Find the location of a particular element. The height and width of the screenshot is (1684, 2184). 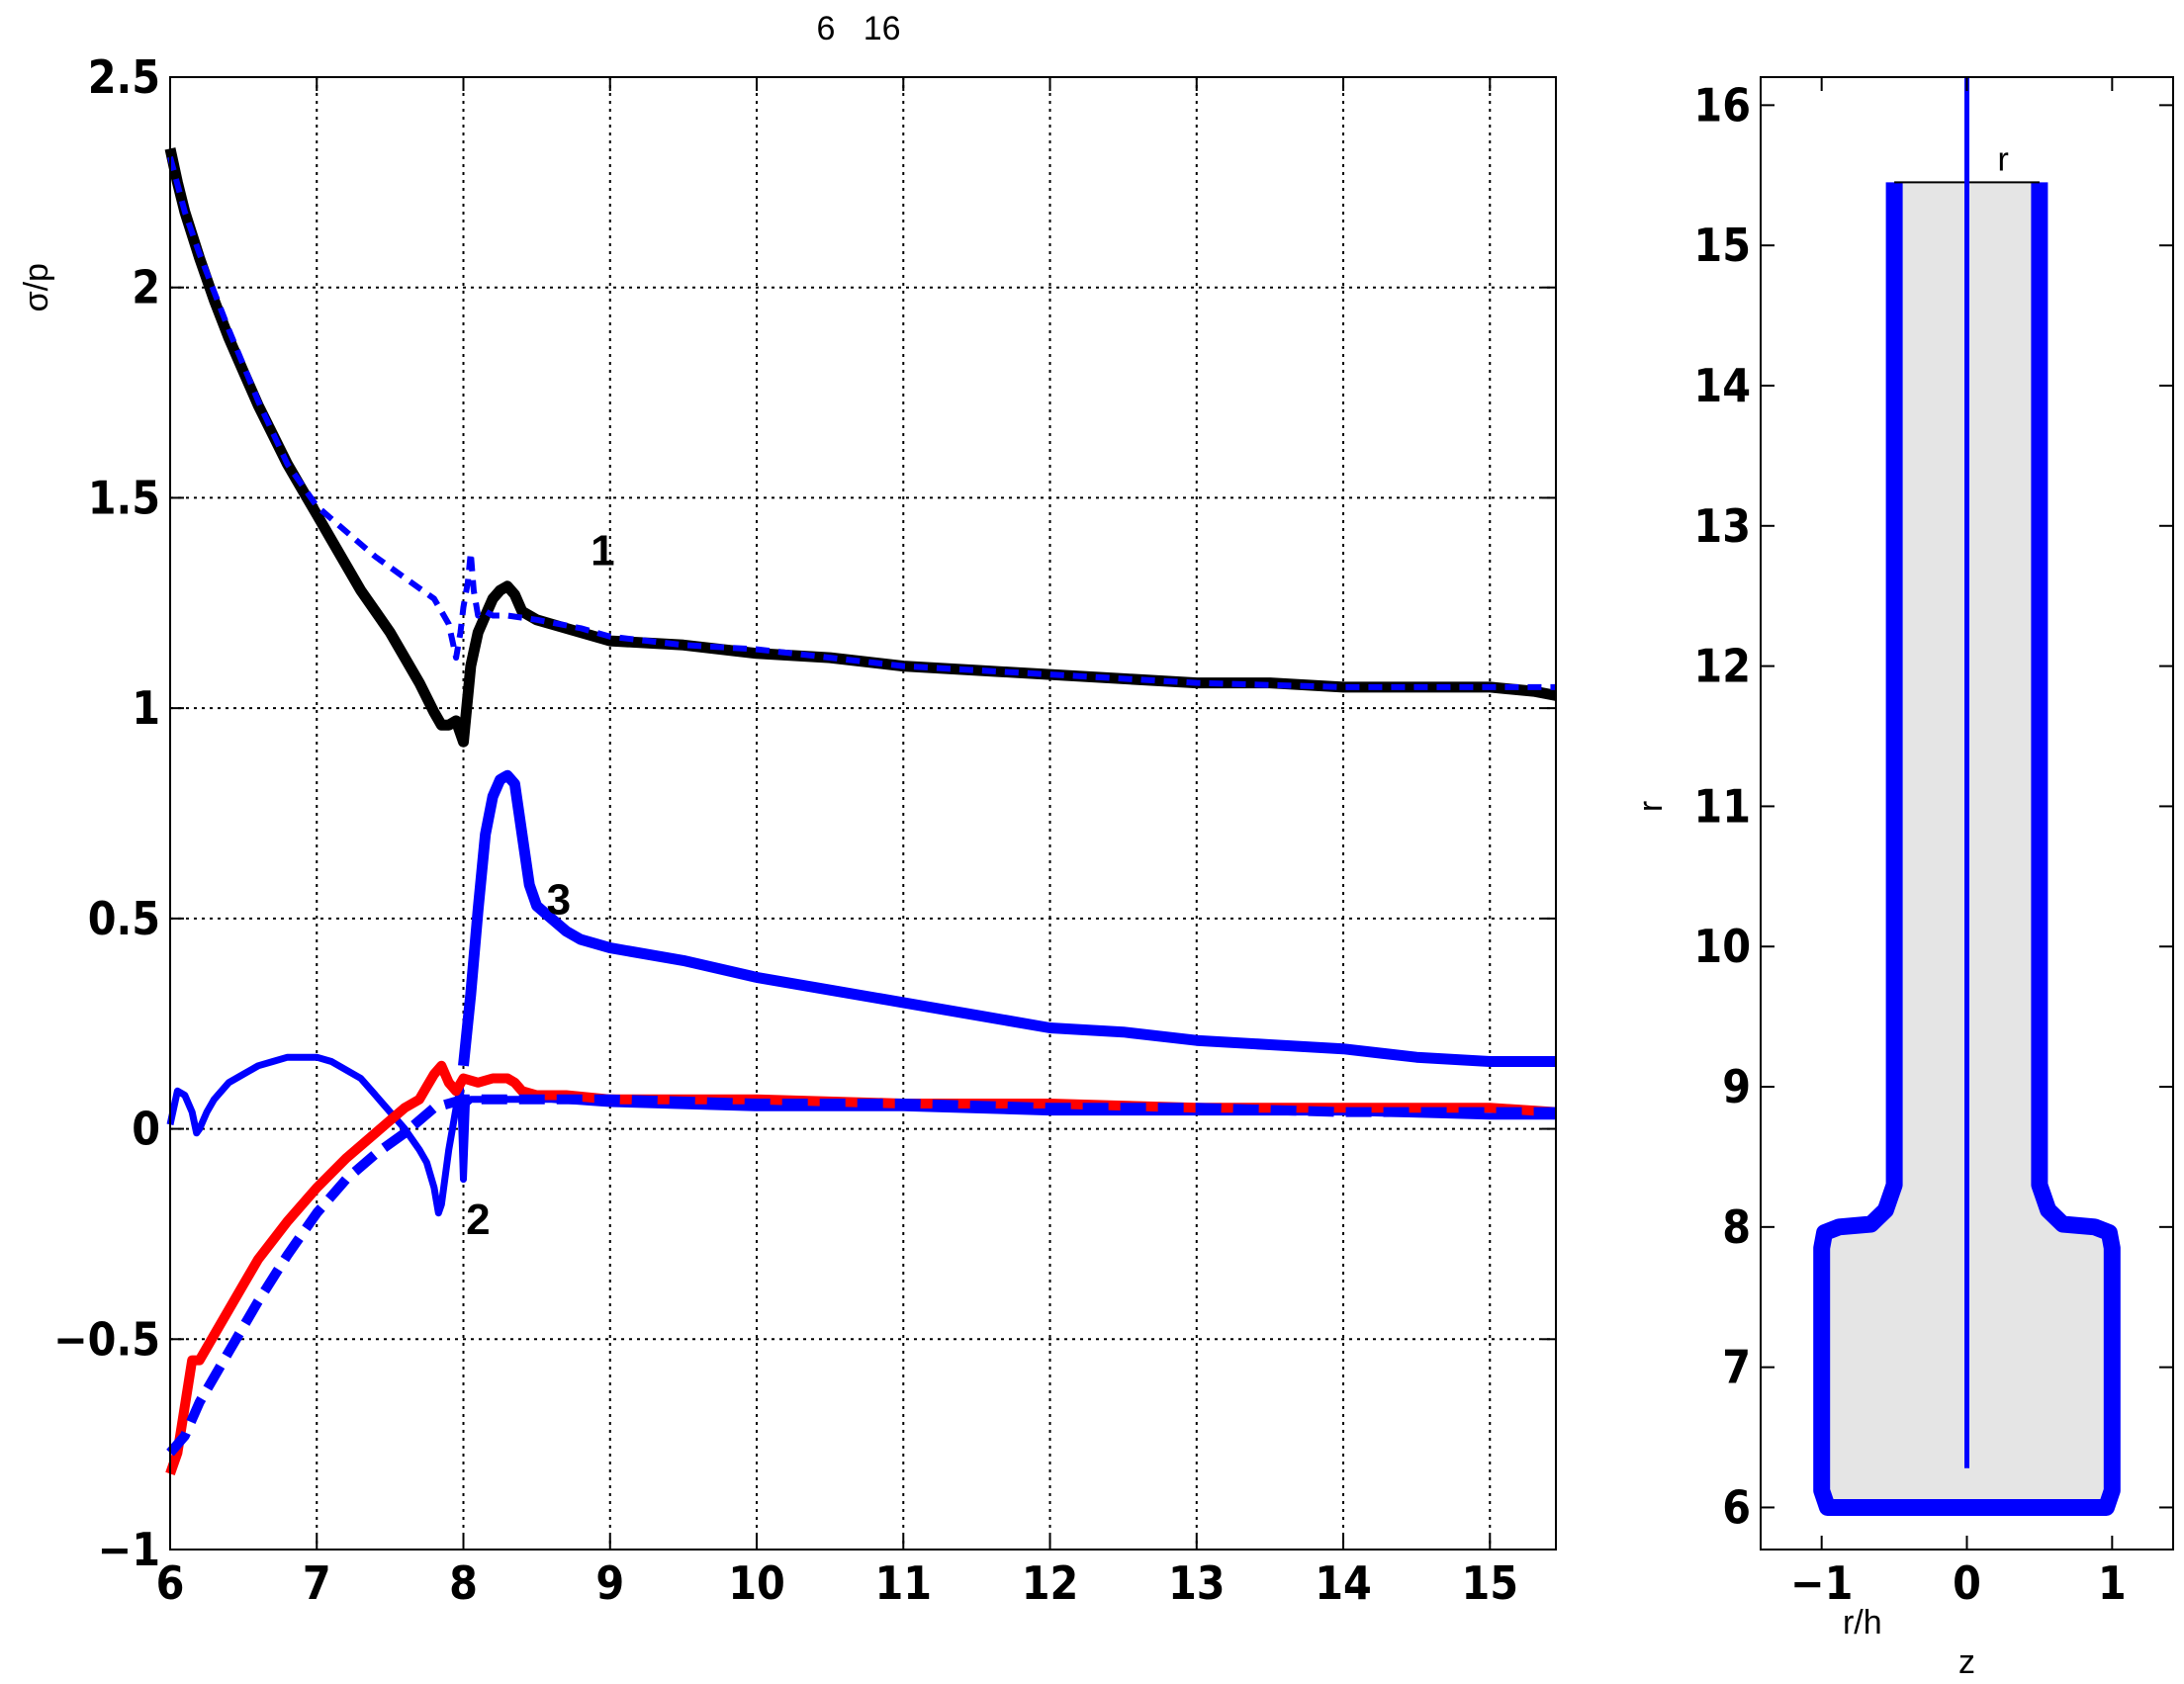

profile-shape is located at coordinates (1967, 796).